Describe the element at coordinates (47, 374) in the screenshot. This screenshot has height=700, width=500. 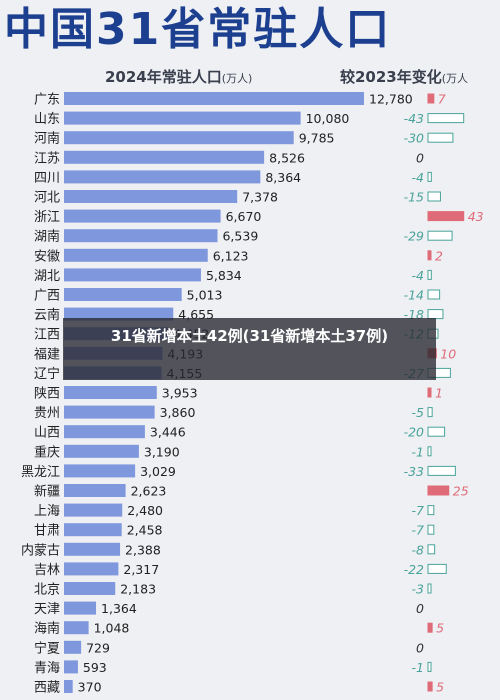
I see `province-label: 辽宁` at that location.